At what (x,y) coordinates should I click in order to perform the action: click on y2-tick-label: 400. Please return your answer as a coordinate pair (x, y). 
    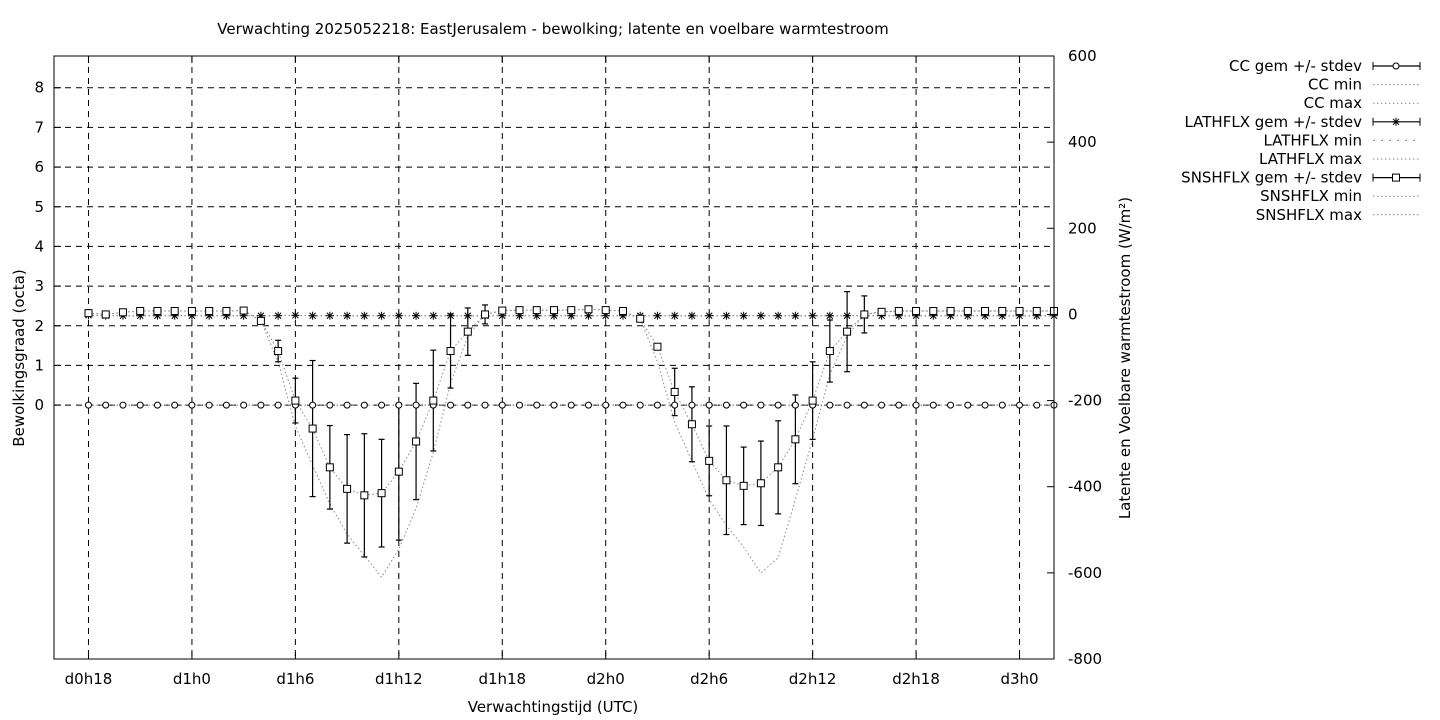
    Looking at the image, I should click on (1082, 142).